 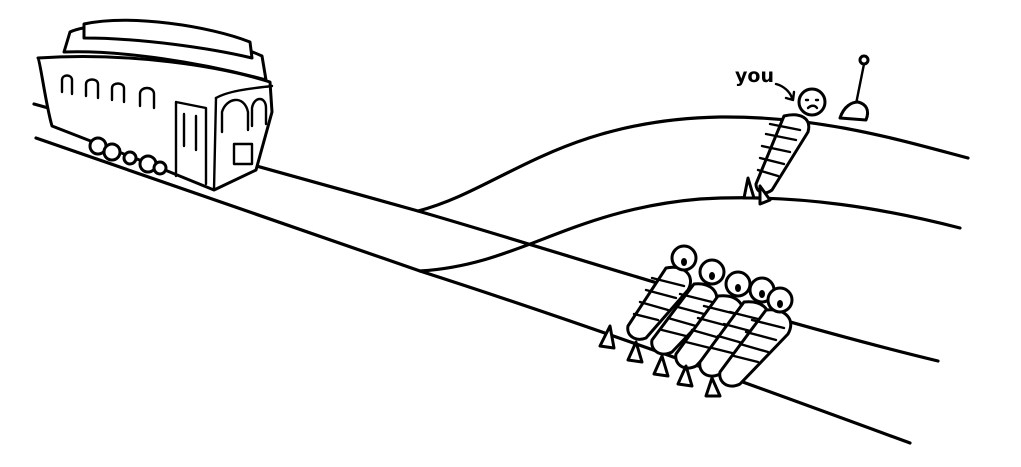 I want to click on side-track-rail-bottom, so click(x=690, y=234).